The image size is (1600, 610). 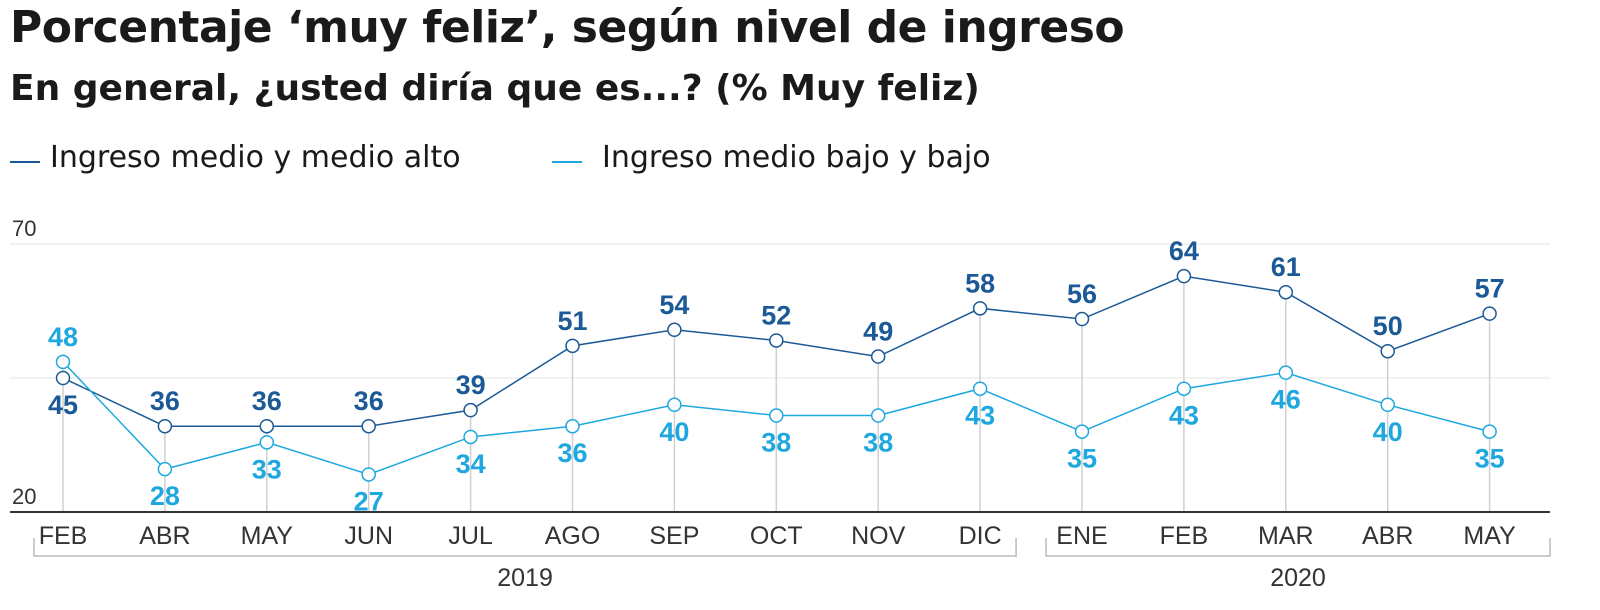 What do you see at coordinates (1081, 536) in the screenshot?
I see `x-tick-label: ENE` at bounding box center [1081, 536].